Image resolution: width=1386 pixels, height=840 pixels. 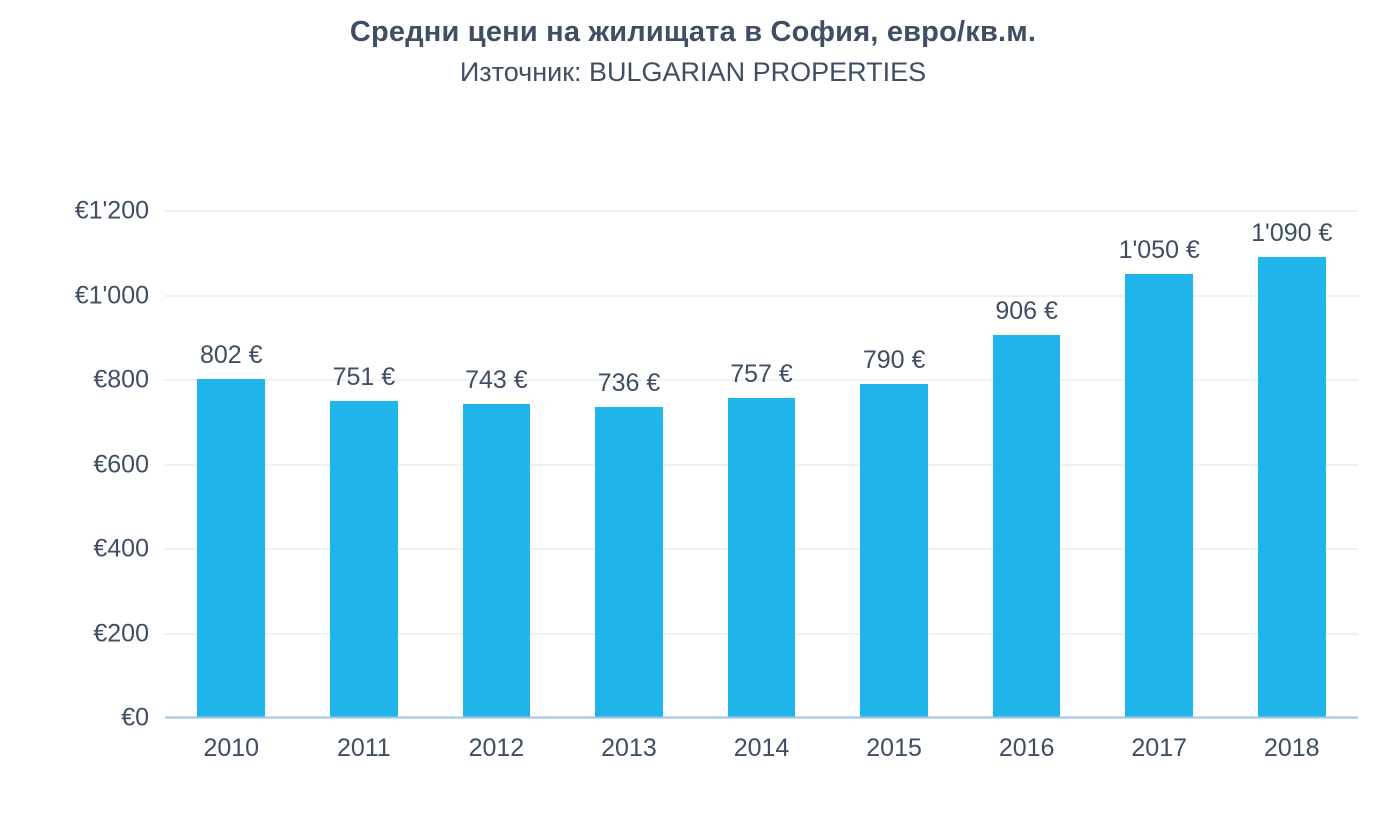 I want to click on bar-value-label: 1'050 €, so click(x=1159, y=250).